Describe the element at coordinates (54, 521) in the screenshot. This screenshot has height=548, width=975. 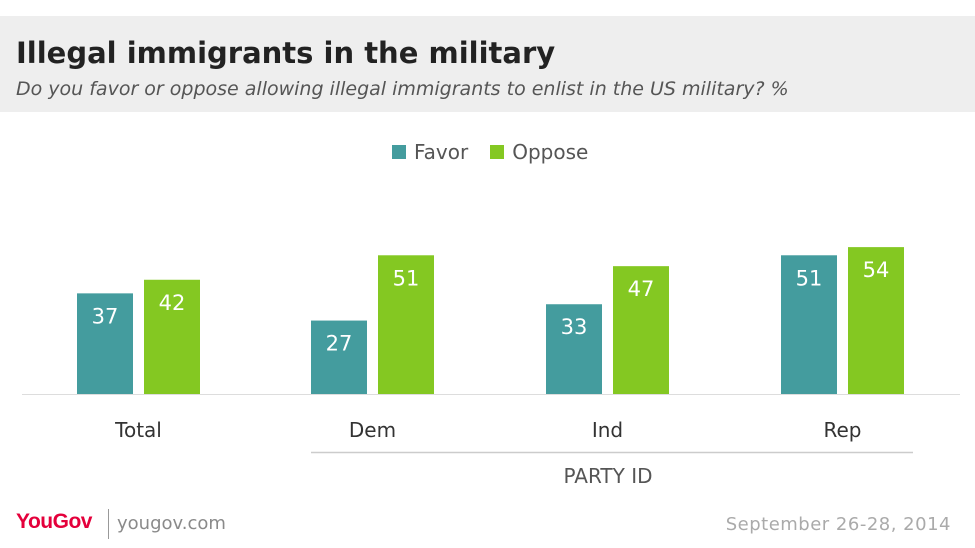
I see `yougov-logo: YouGov` at that location.